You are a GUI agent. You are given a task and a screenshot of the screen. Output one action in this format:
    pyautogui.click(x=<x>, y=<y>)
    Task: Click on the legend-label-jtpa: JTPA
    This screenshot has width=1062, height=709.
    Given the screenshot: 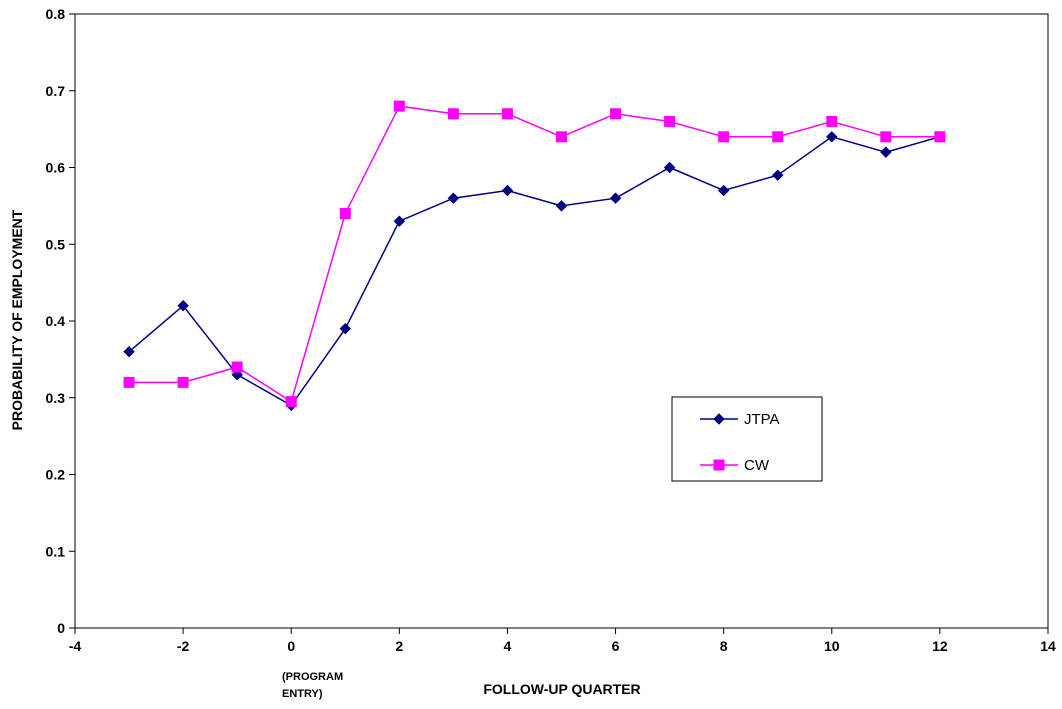 What is the action you would take?
    pyautogui.click(x=762, y=419)
    